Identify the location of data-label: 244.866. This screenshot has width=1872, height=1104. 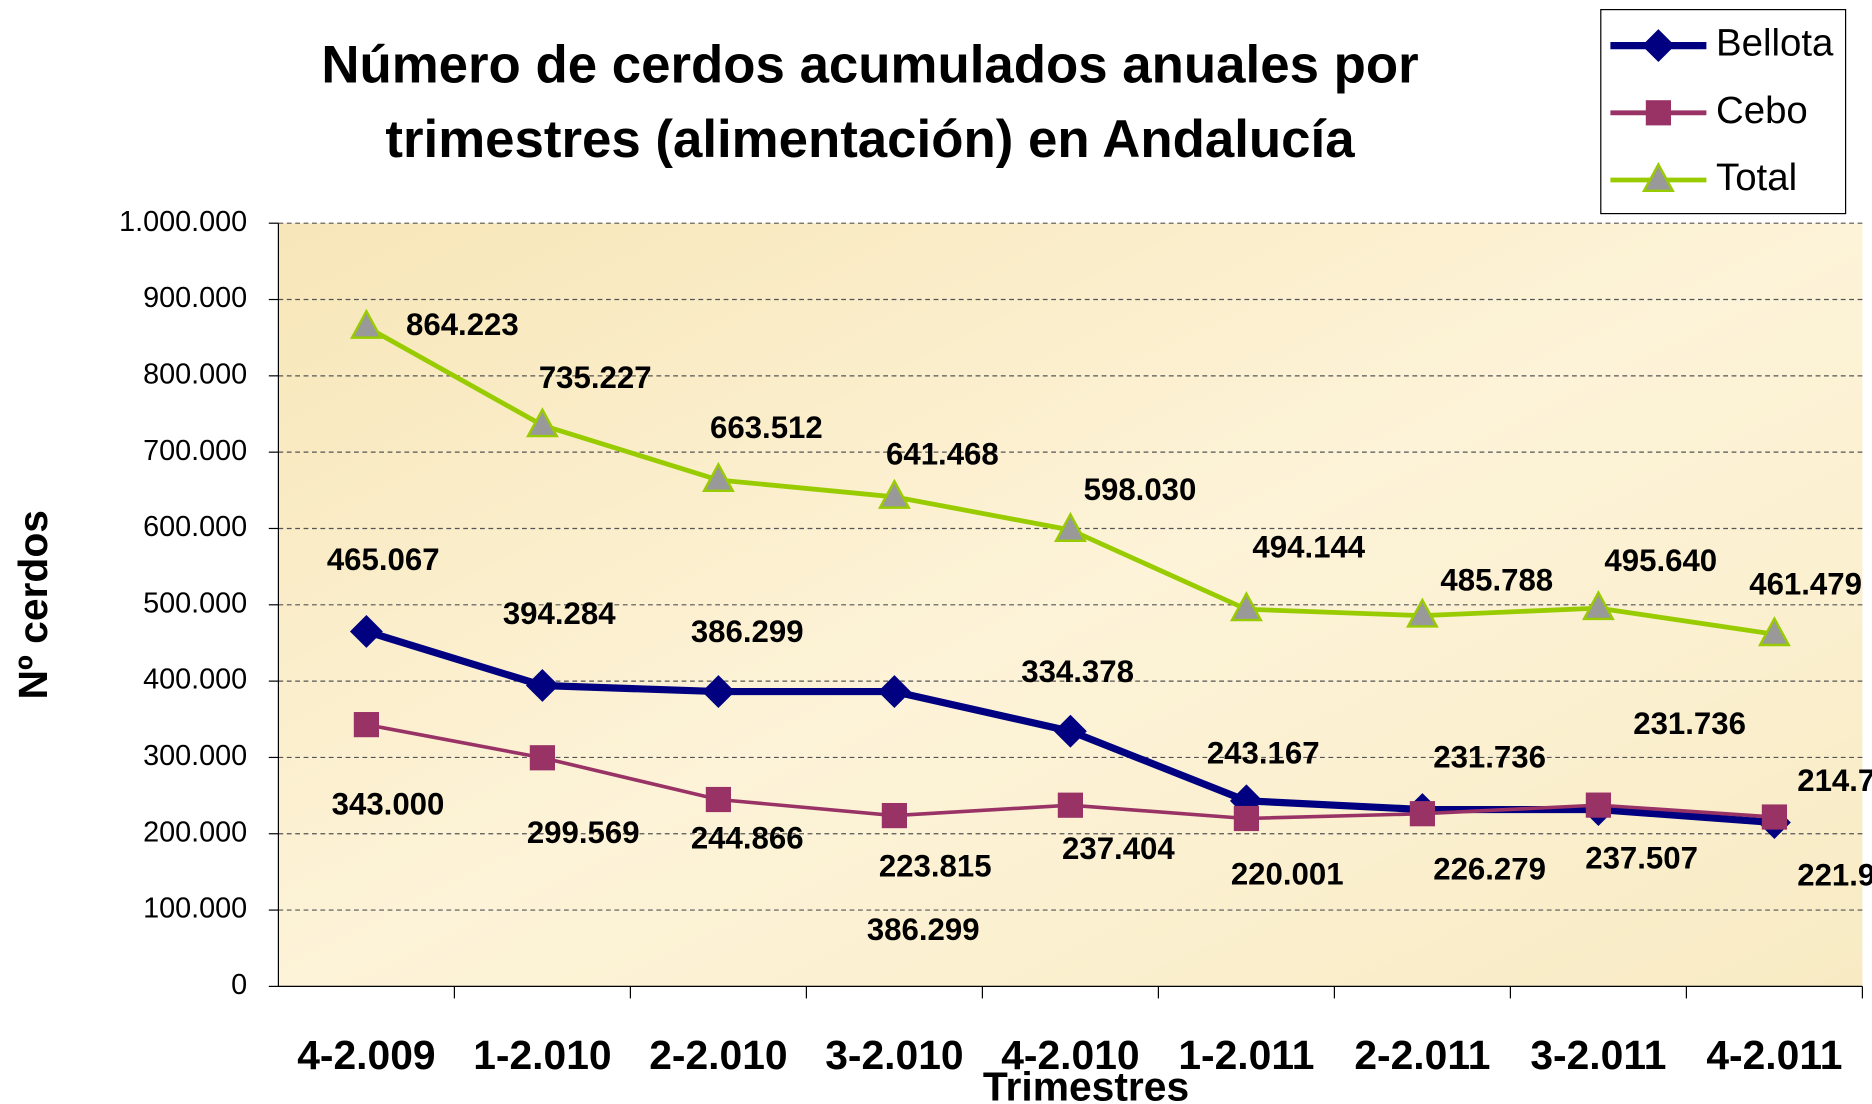
(747, 838).